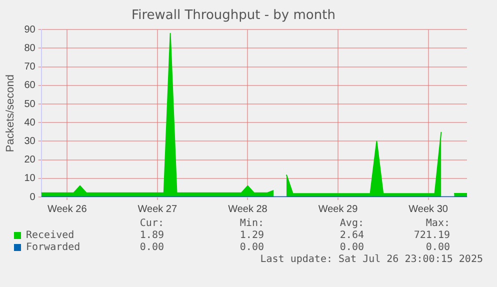 The width and height of the screenshot is (497, 287). Describe the element at coordinates (30, 48) in the screenshot. I see `y-tick-label: 80` at that location.